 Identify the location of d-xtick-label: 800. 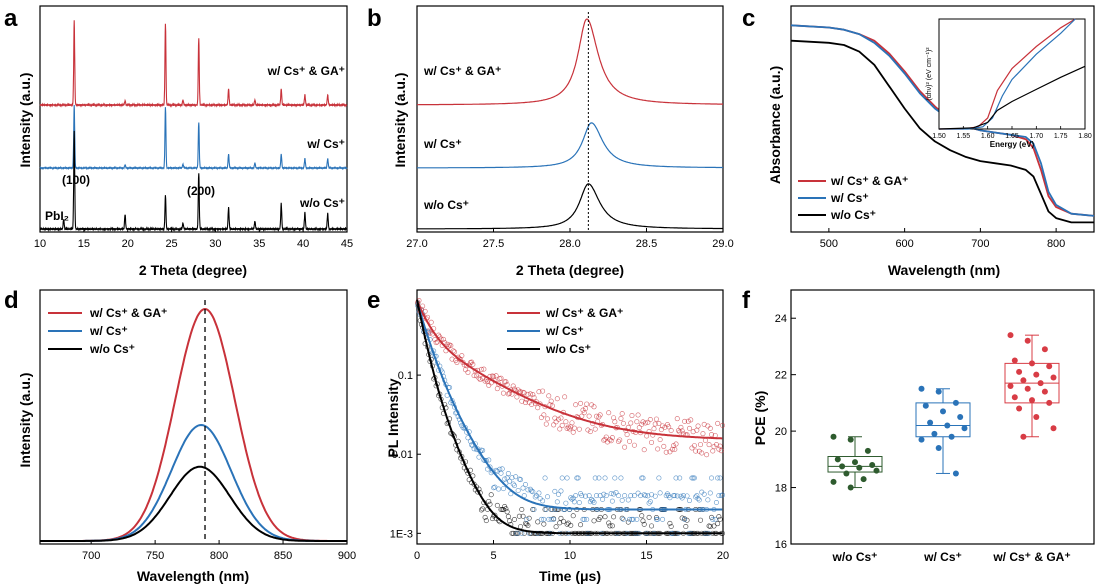
(219, 556).